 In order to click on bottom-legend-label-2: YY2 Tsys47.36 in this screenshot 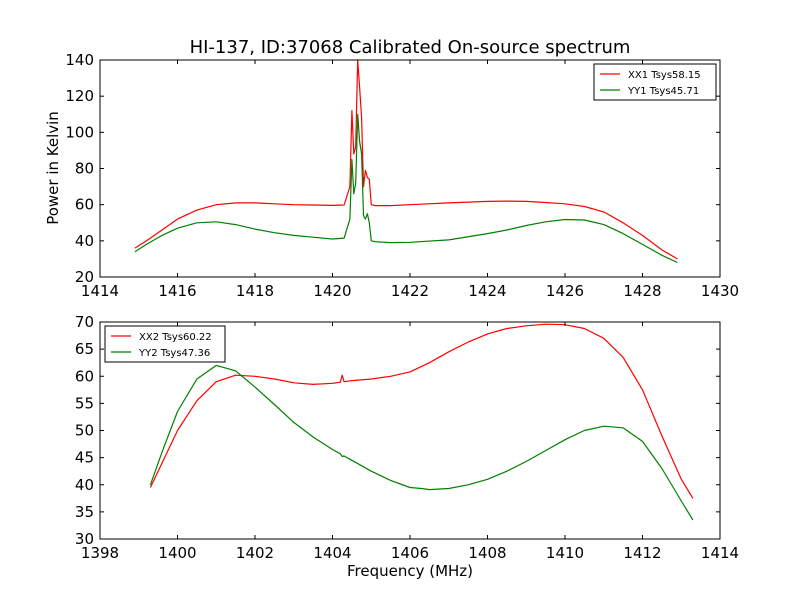, I will do `click(174, 353)`.